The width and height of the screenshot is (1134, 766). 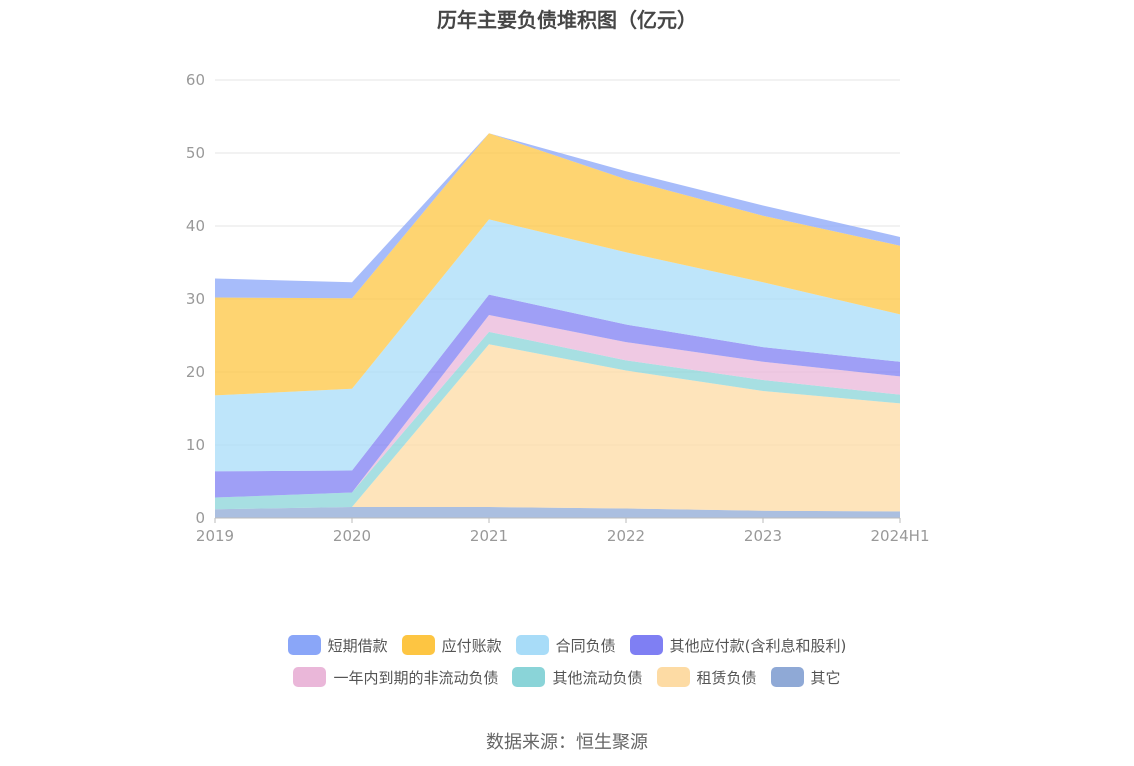 I want to click on legend-label: 其它, so click(x=825, y=677).